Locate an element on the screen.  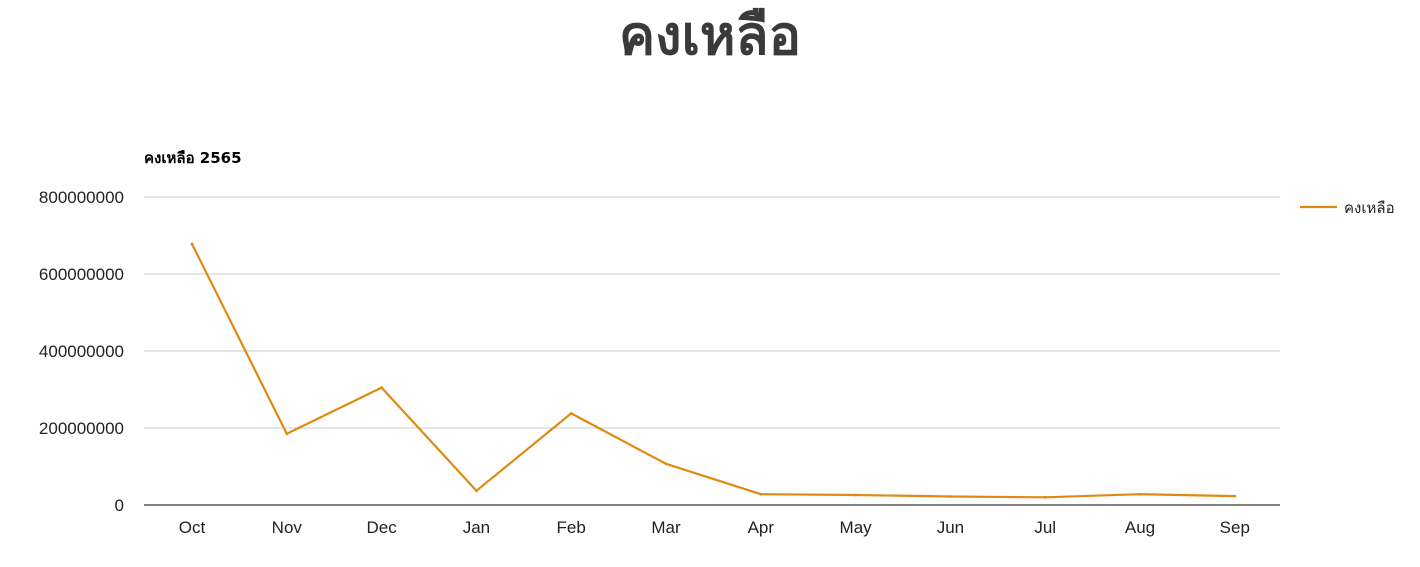
y-axis-ticks: 0 200000000 400000000 600000000 800000000 is located at coordinates (81, 351).